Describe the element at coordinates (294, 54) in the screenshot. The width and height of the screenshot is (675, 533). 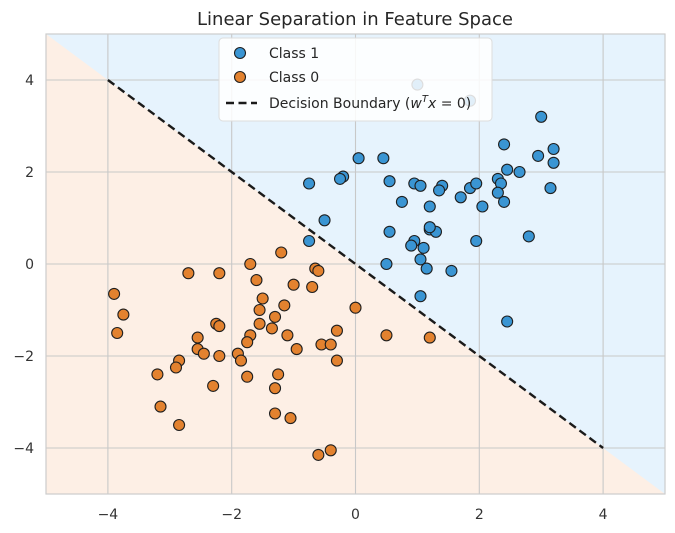
I see `legend-label-class-1: Class 1` at that location.